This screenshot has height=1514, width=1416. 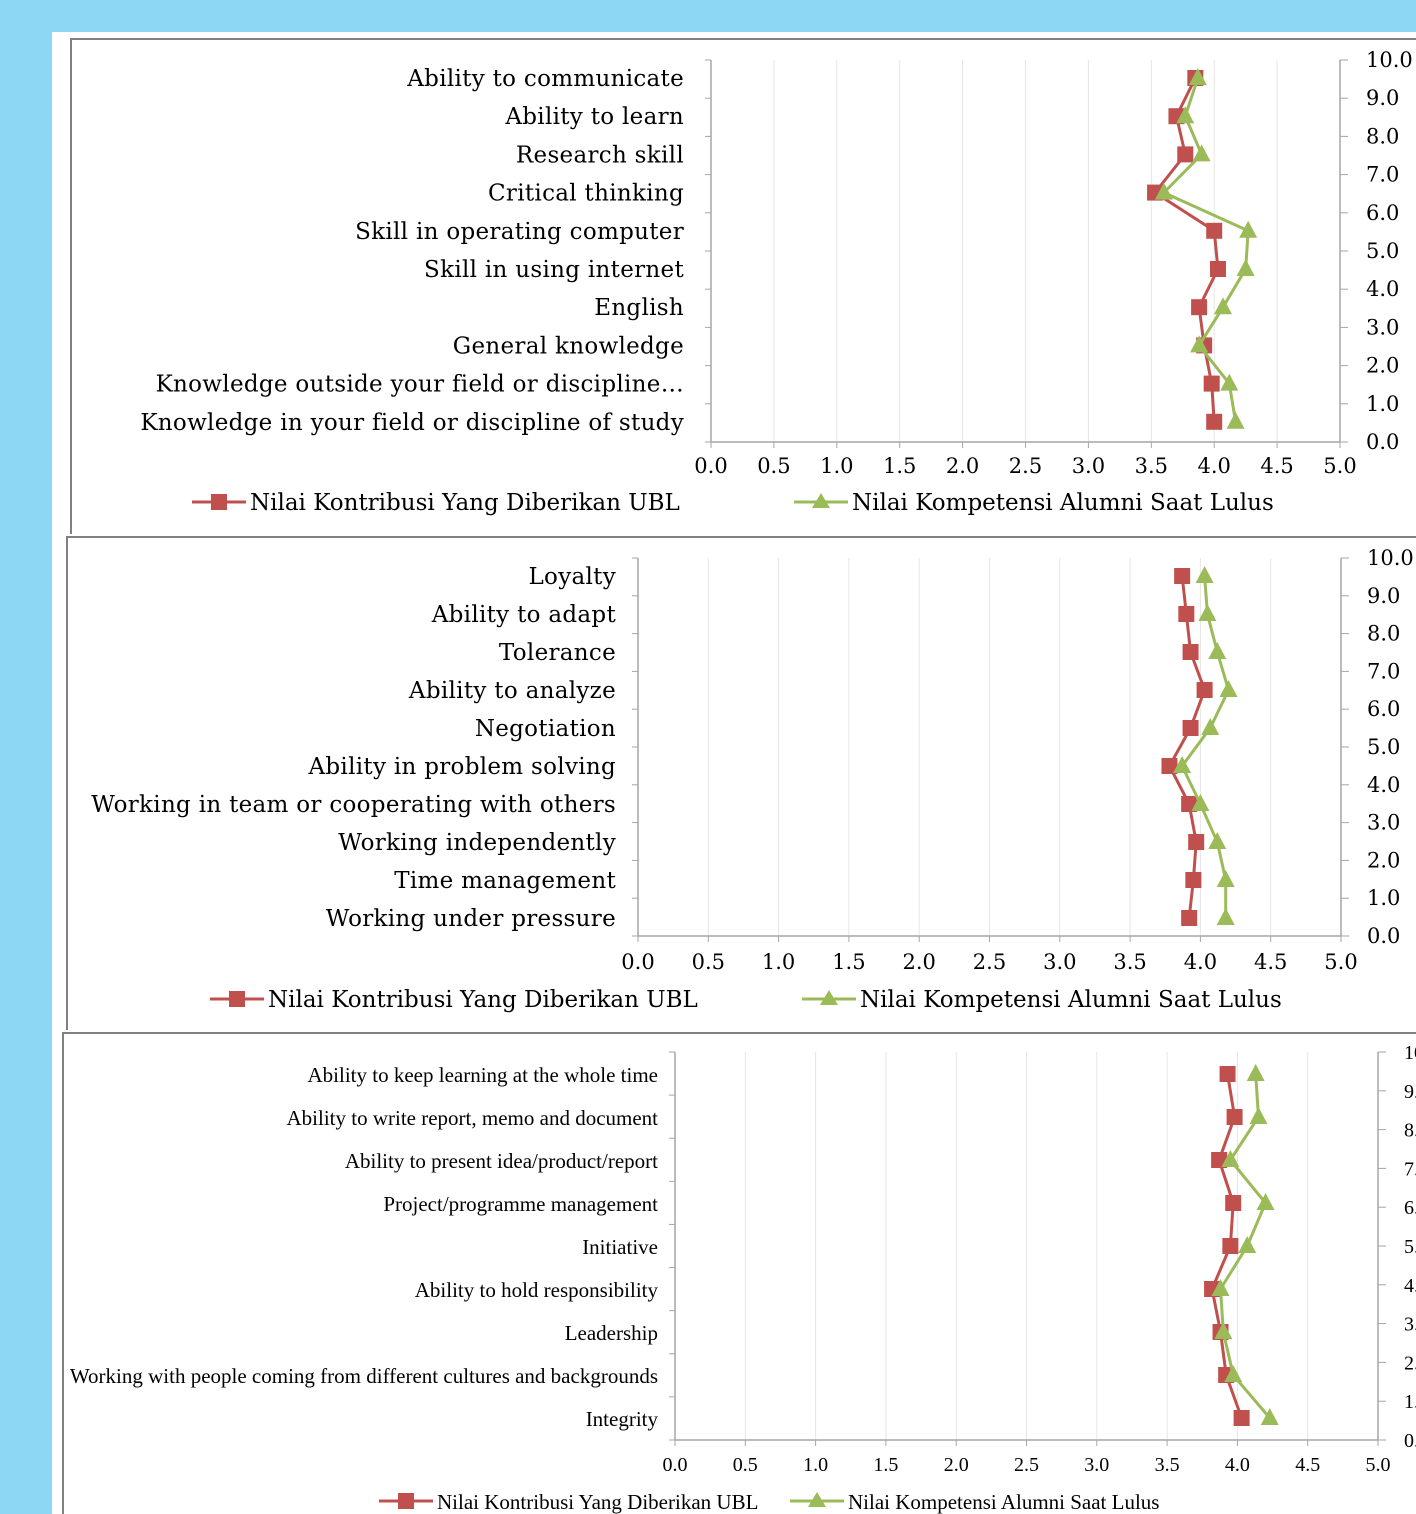 I want to click on x-tick-label: 1.0, so click(x=815, y=1465).